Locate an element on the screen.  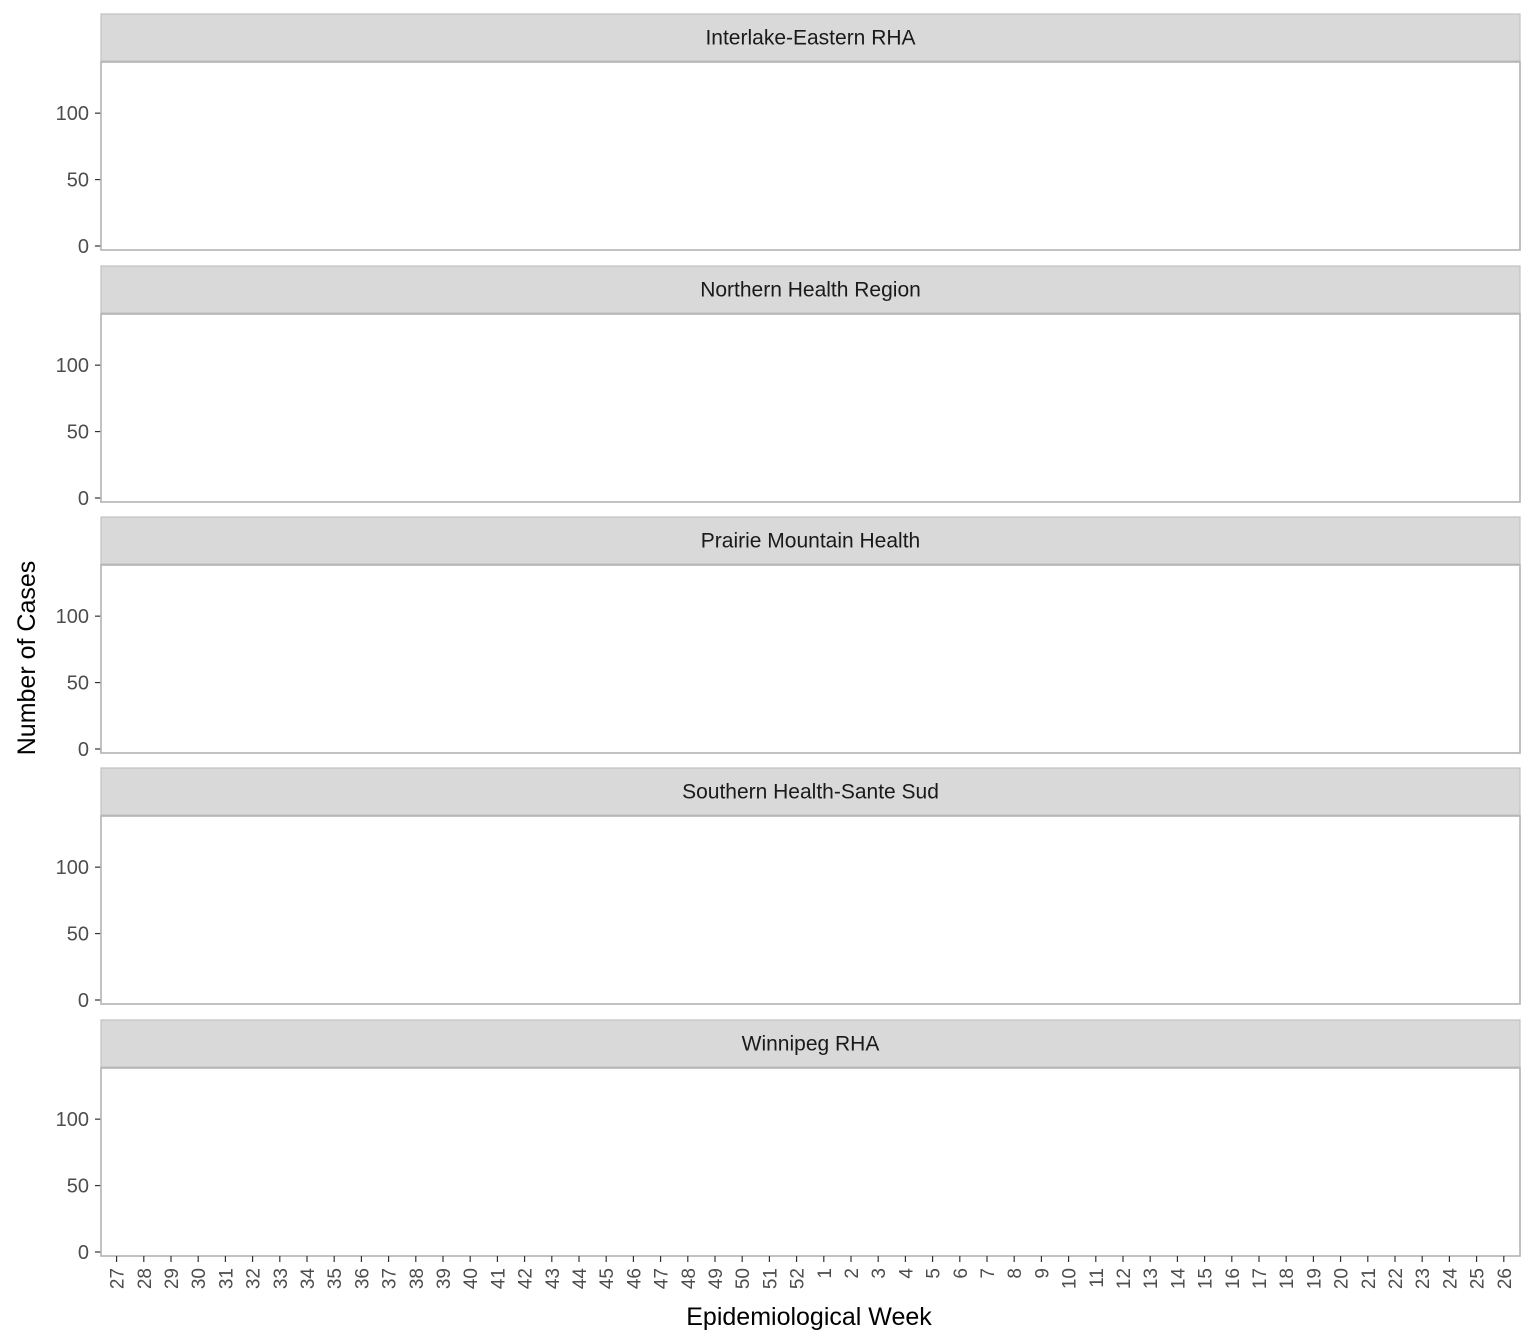
x-tick-label: 37 is located at coordinates (390, 1278).